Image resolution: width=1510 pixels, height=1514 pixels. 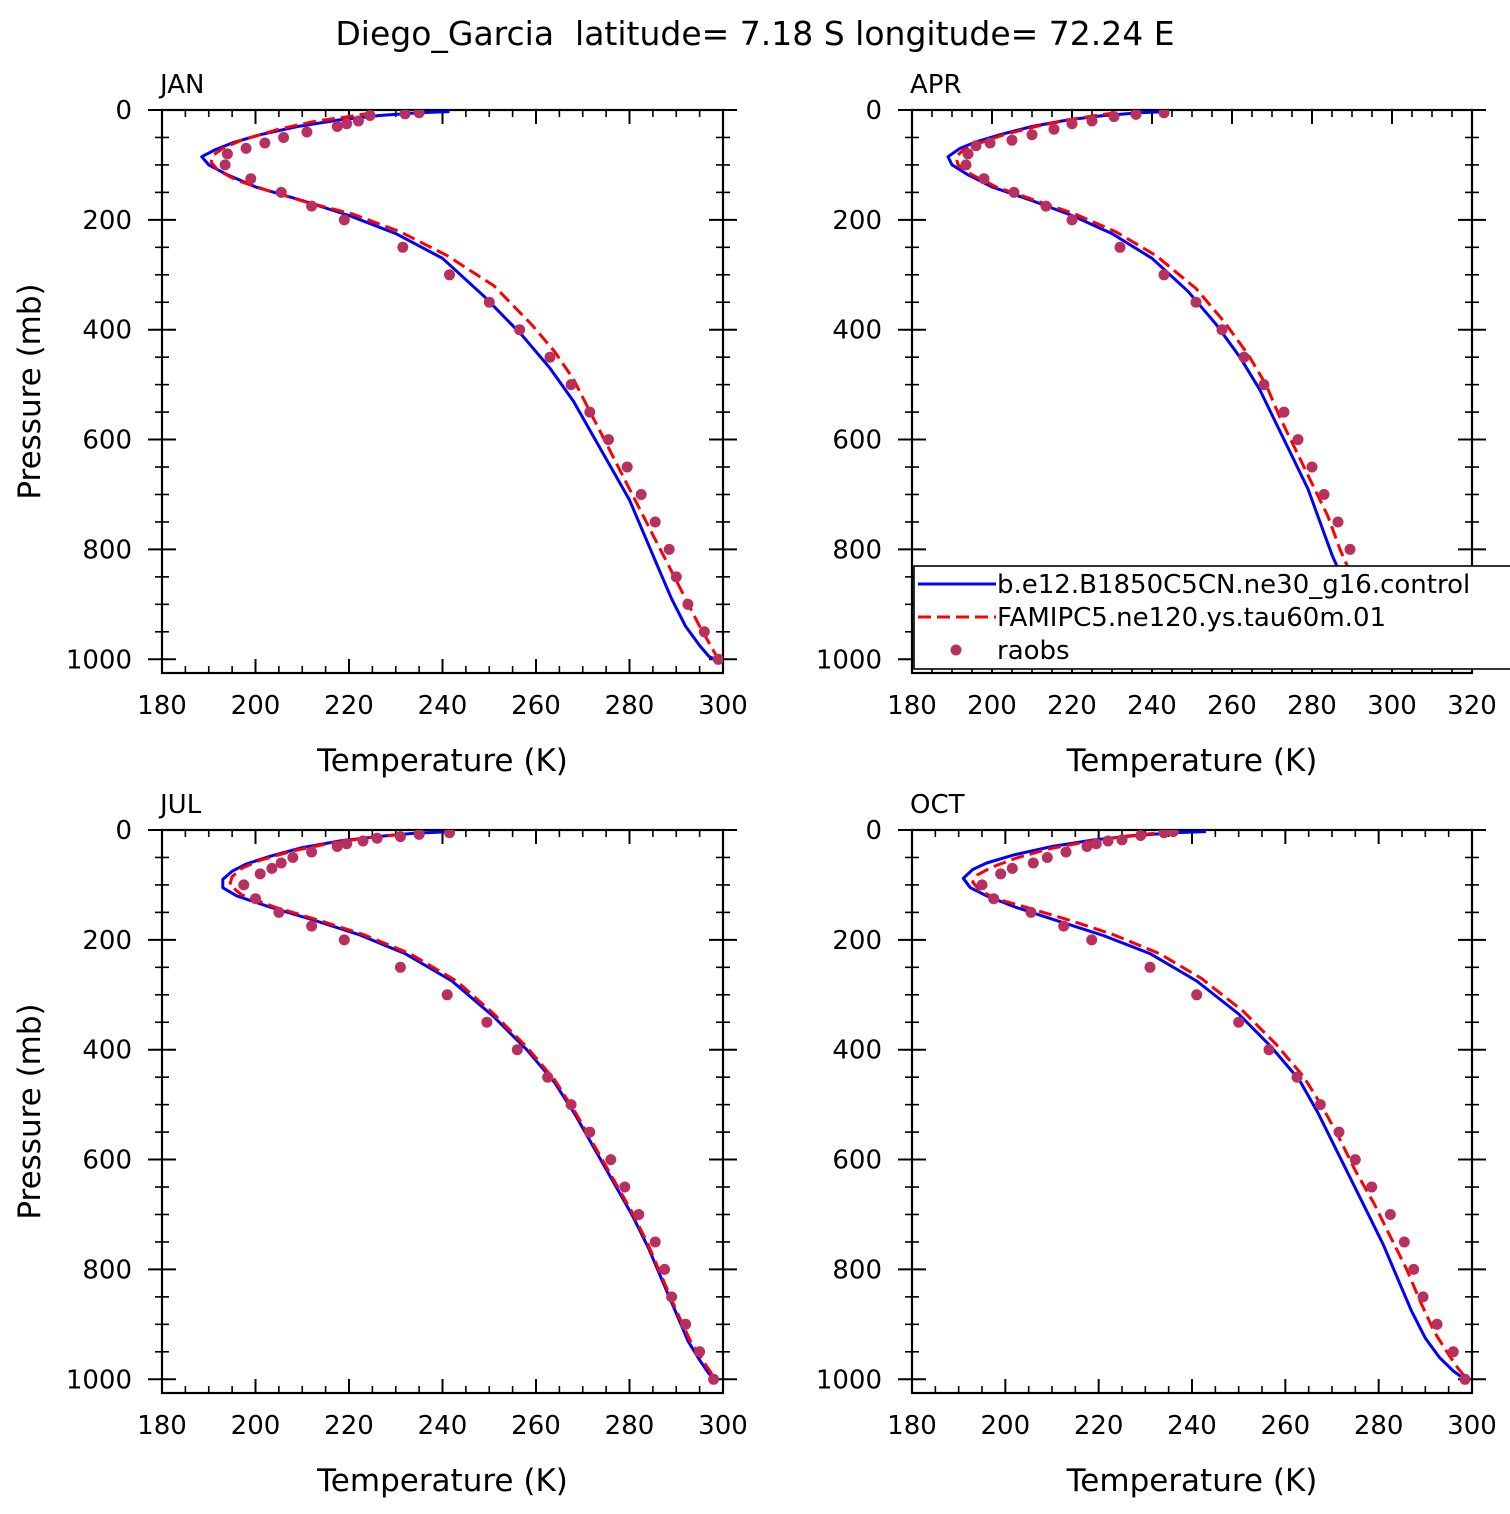 What do you see at coordinates (937, 805) in the screenshot?
I see `panel-title: OCT` at bounding box center [937, 805].